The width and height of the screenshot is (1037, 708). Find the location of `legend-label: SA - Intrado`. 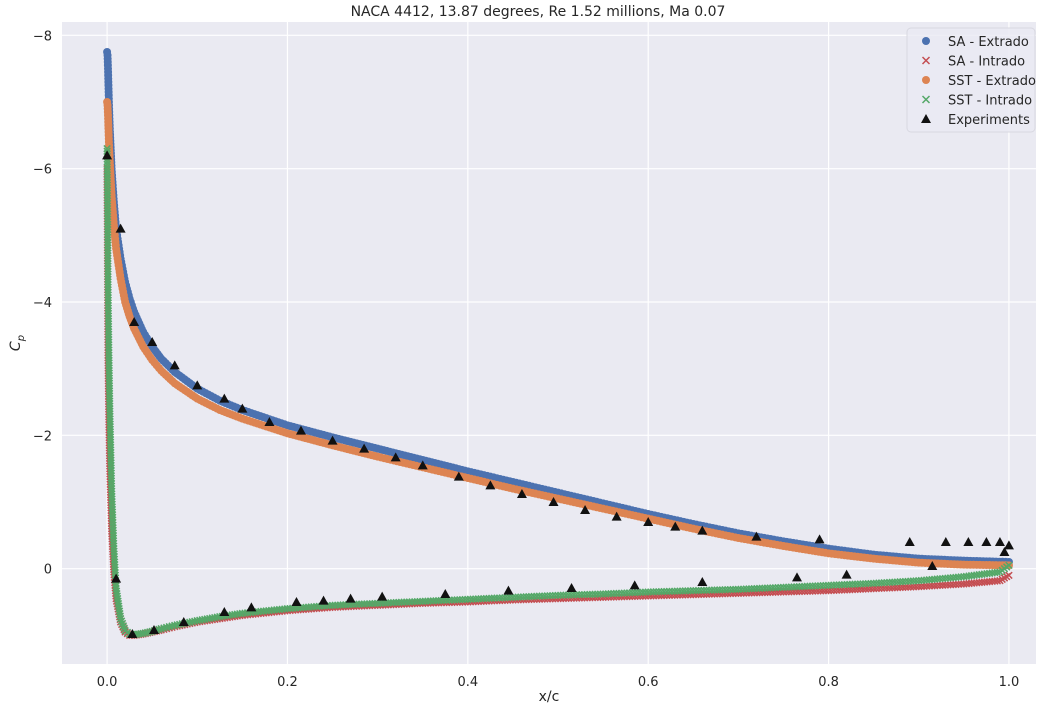

legend-label: SA - Intrado is located at coordinates (986, 62).